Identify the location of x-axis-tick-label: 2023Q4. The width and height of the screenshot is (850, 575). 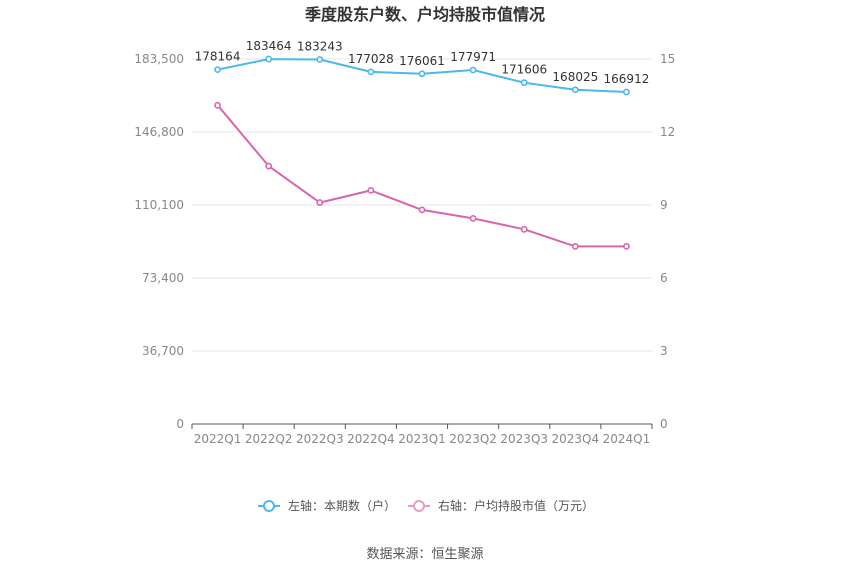
(576, 439).